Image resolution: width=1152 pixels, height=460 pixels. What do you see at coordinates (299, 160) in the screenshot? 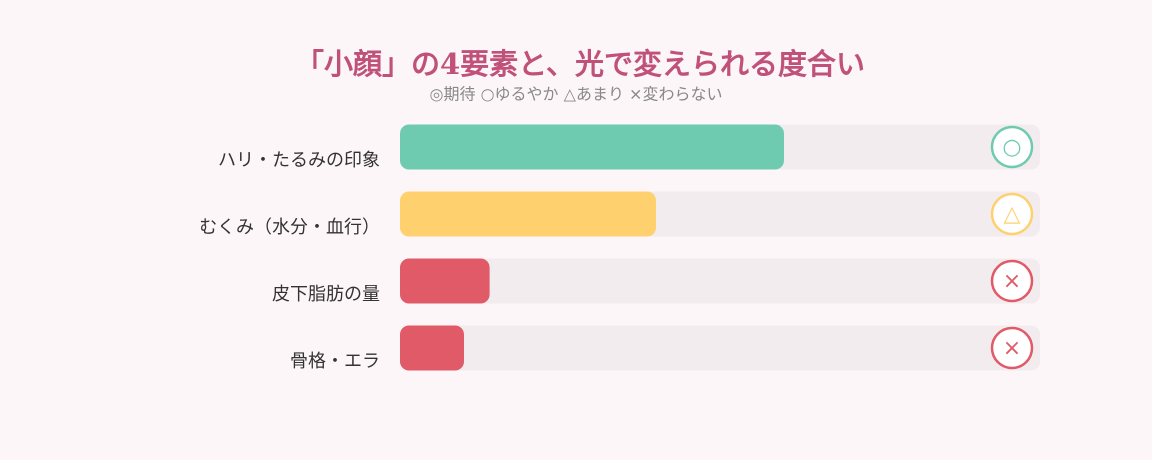
I see `category-label: ハリ・たるみの印象` at bounding box center [299, 160].